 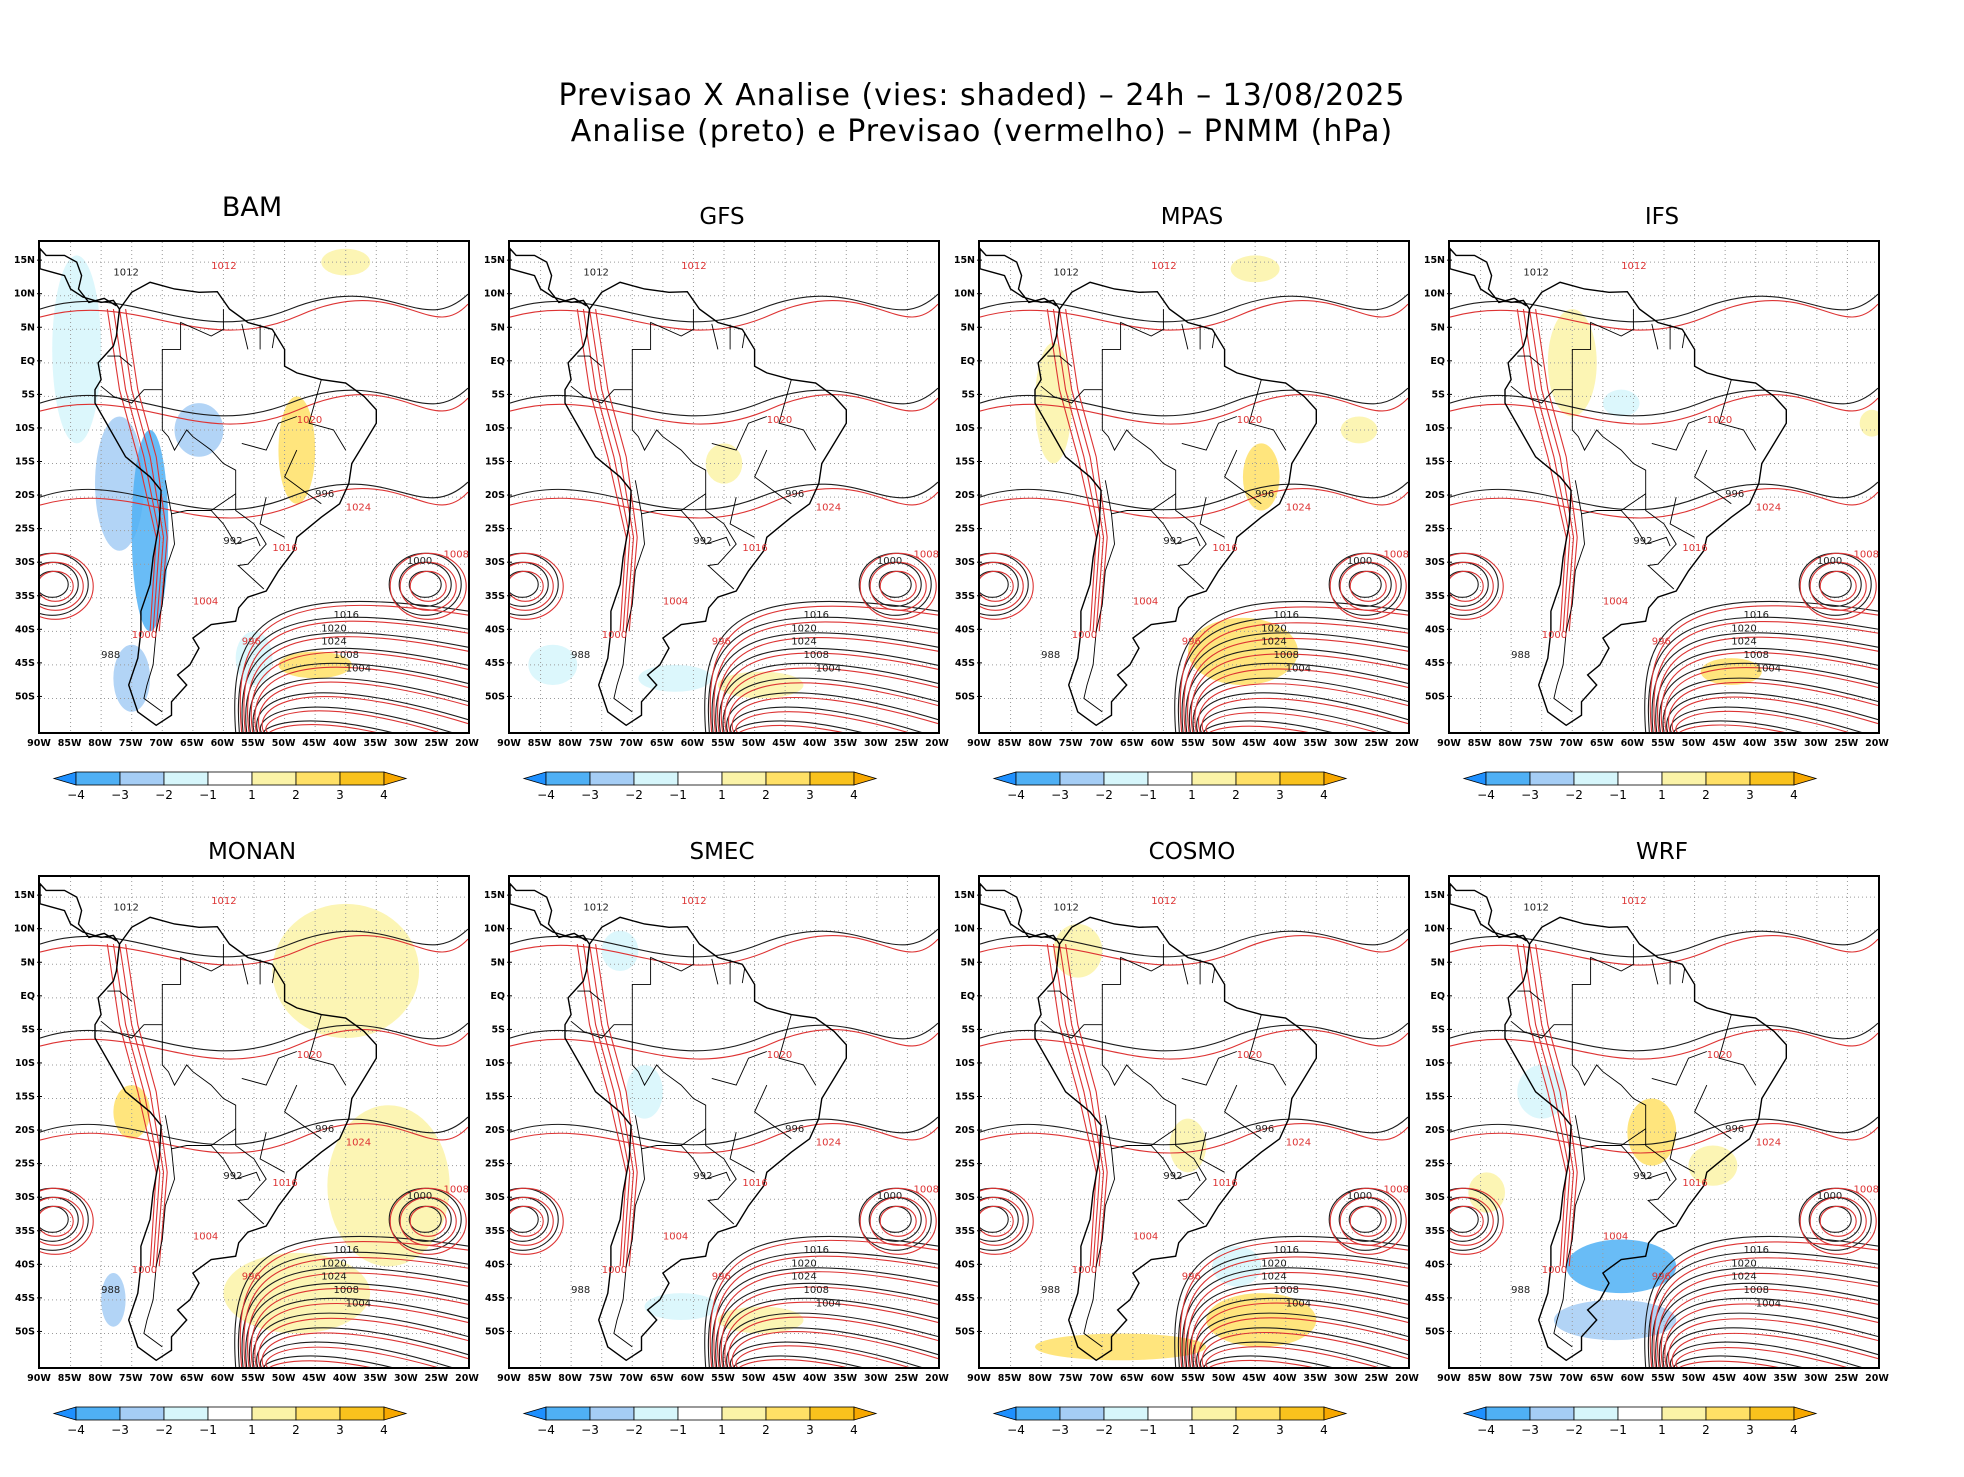 What do you see at coordinates (1065, 273) in the screenshot?
I see `contour-label-analysis: 1012` at bounding box center [1065, 273].